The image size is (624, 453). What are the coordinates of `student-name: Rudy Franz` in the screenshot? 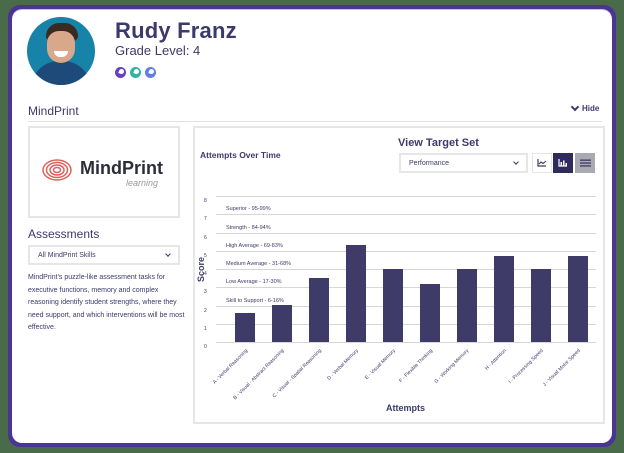 It's located at (176, 30).